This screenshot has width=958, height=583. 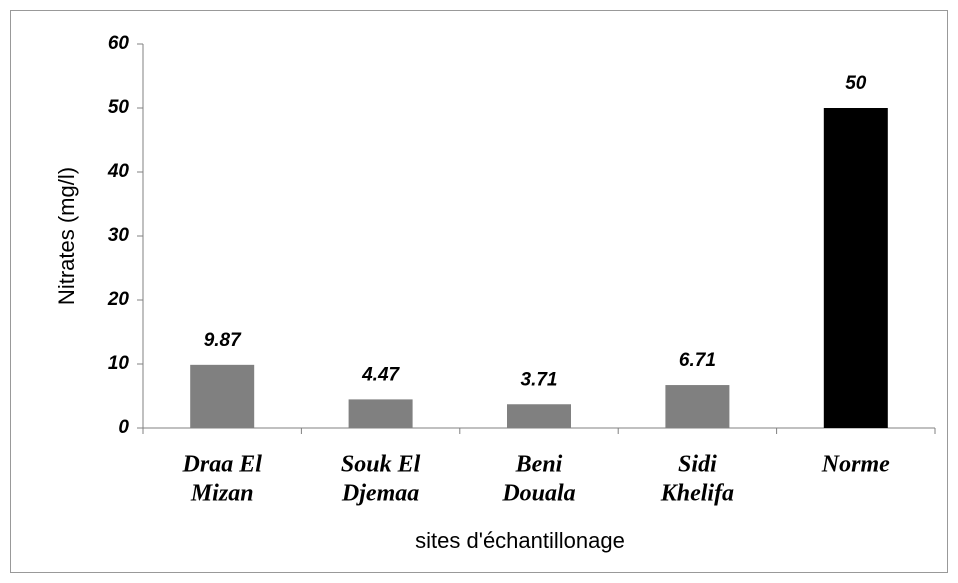 I want to click on y-tick-label: 50, so click(x=119, y=107).